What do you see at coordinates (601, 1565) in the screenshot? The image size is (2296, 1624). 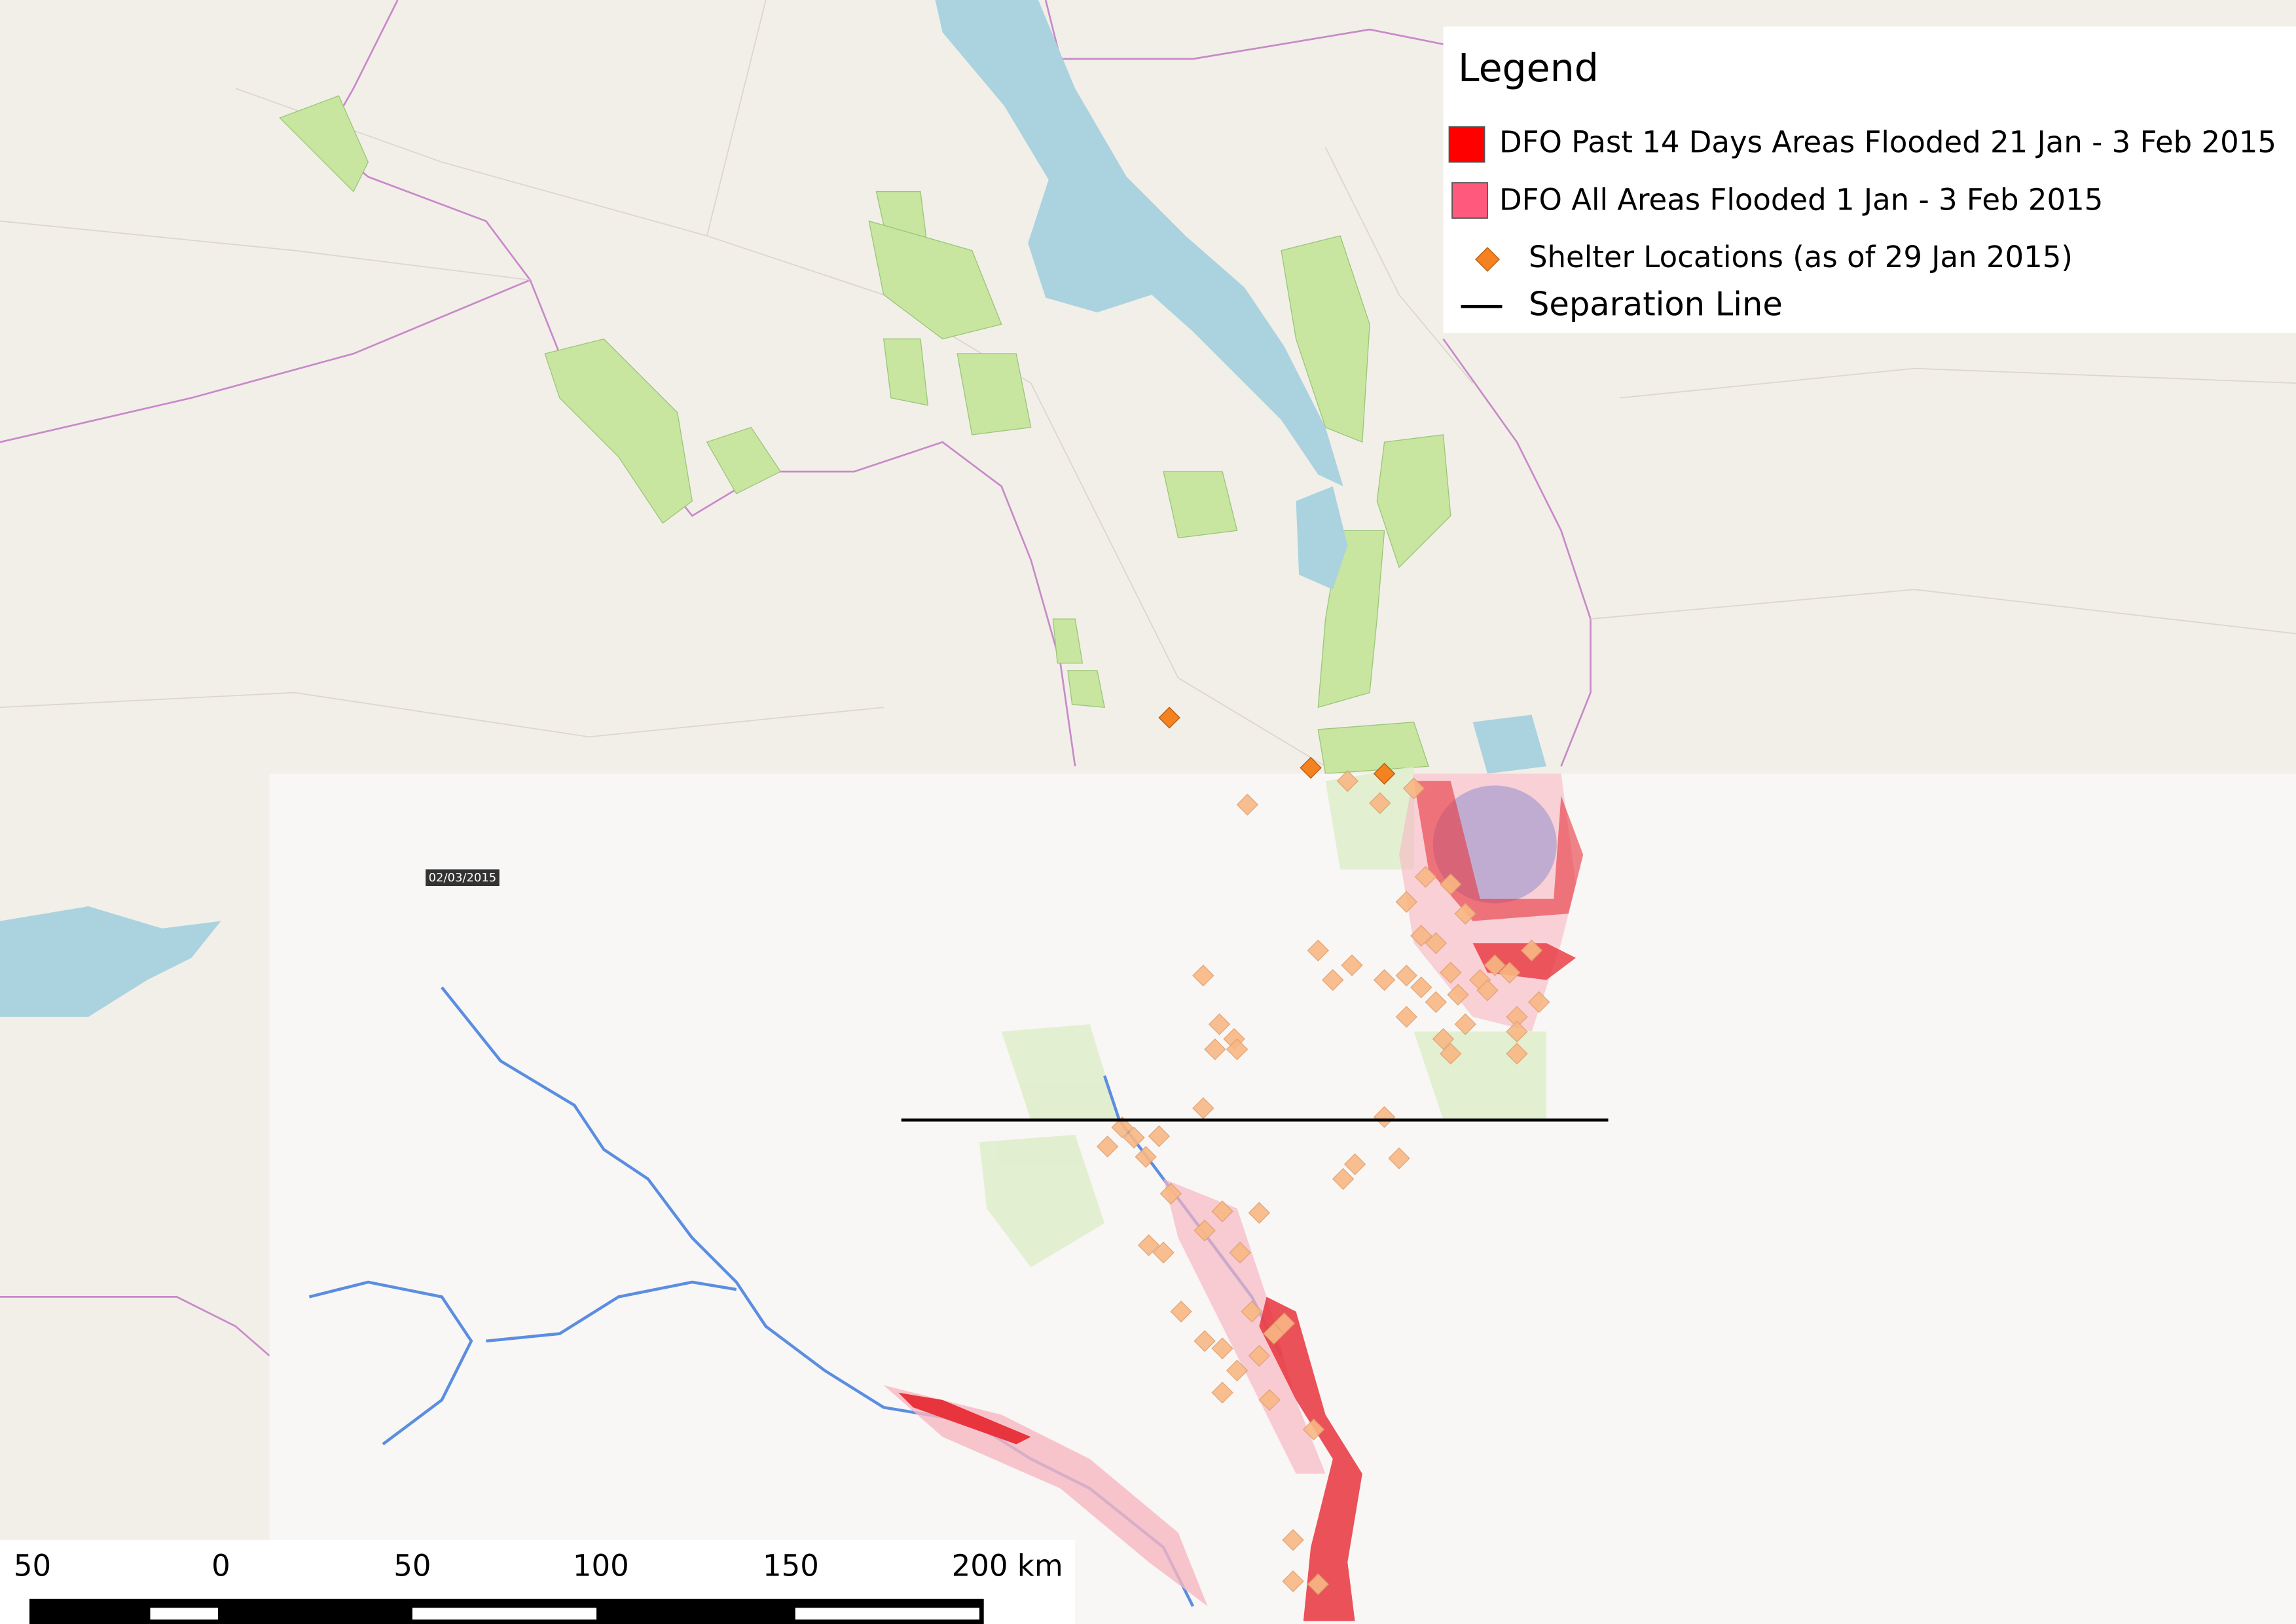 I see `scale-label: 100` at bounding box center [601, 1565].